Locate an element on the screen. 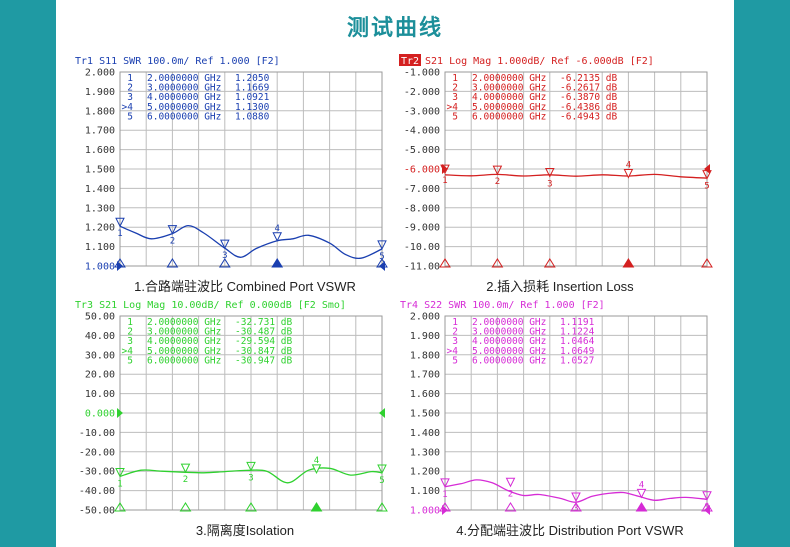 This screenshot has height=547, width=790. marker-table-value: -6.3870 dB is located at coordinates (588, 97).